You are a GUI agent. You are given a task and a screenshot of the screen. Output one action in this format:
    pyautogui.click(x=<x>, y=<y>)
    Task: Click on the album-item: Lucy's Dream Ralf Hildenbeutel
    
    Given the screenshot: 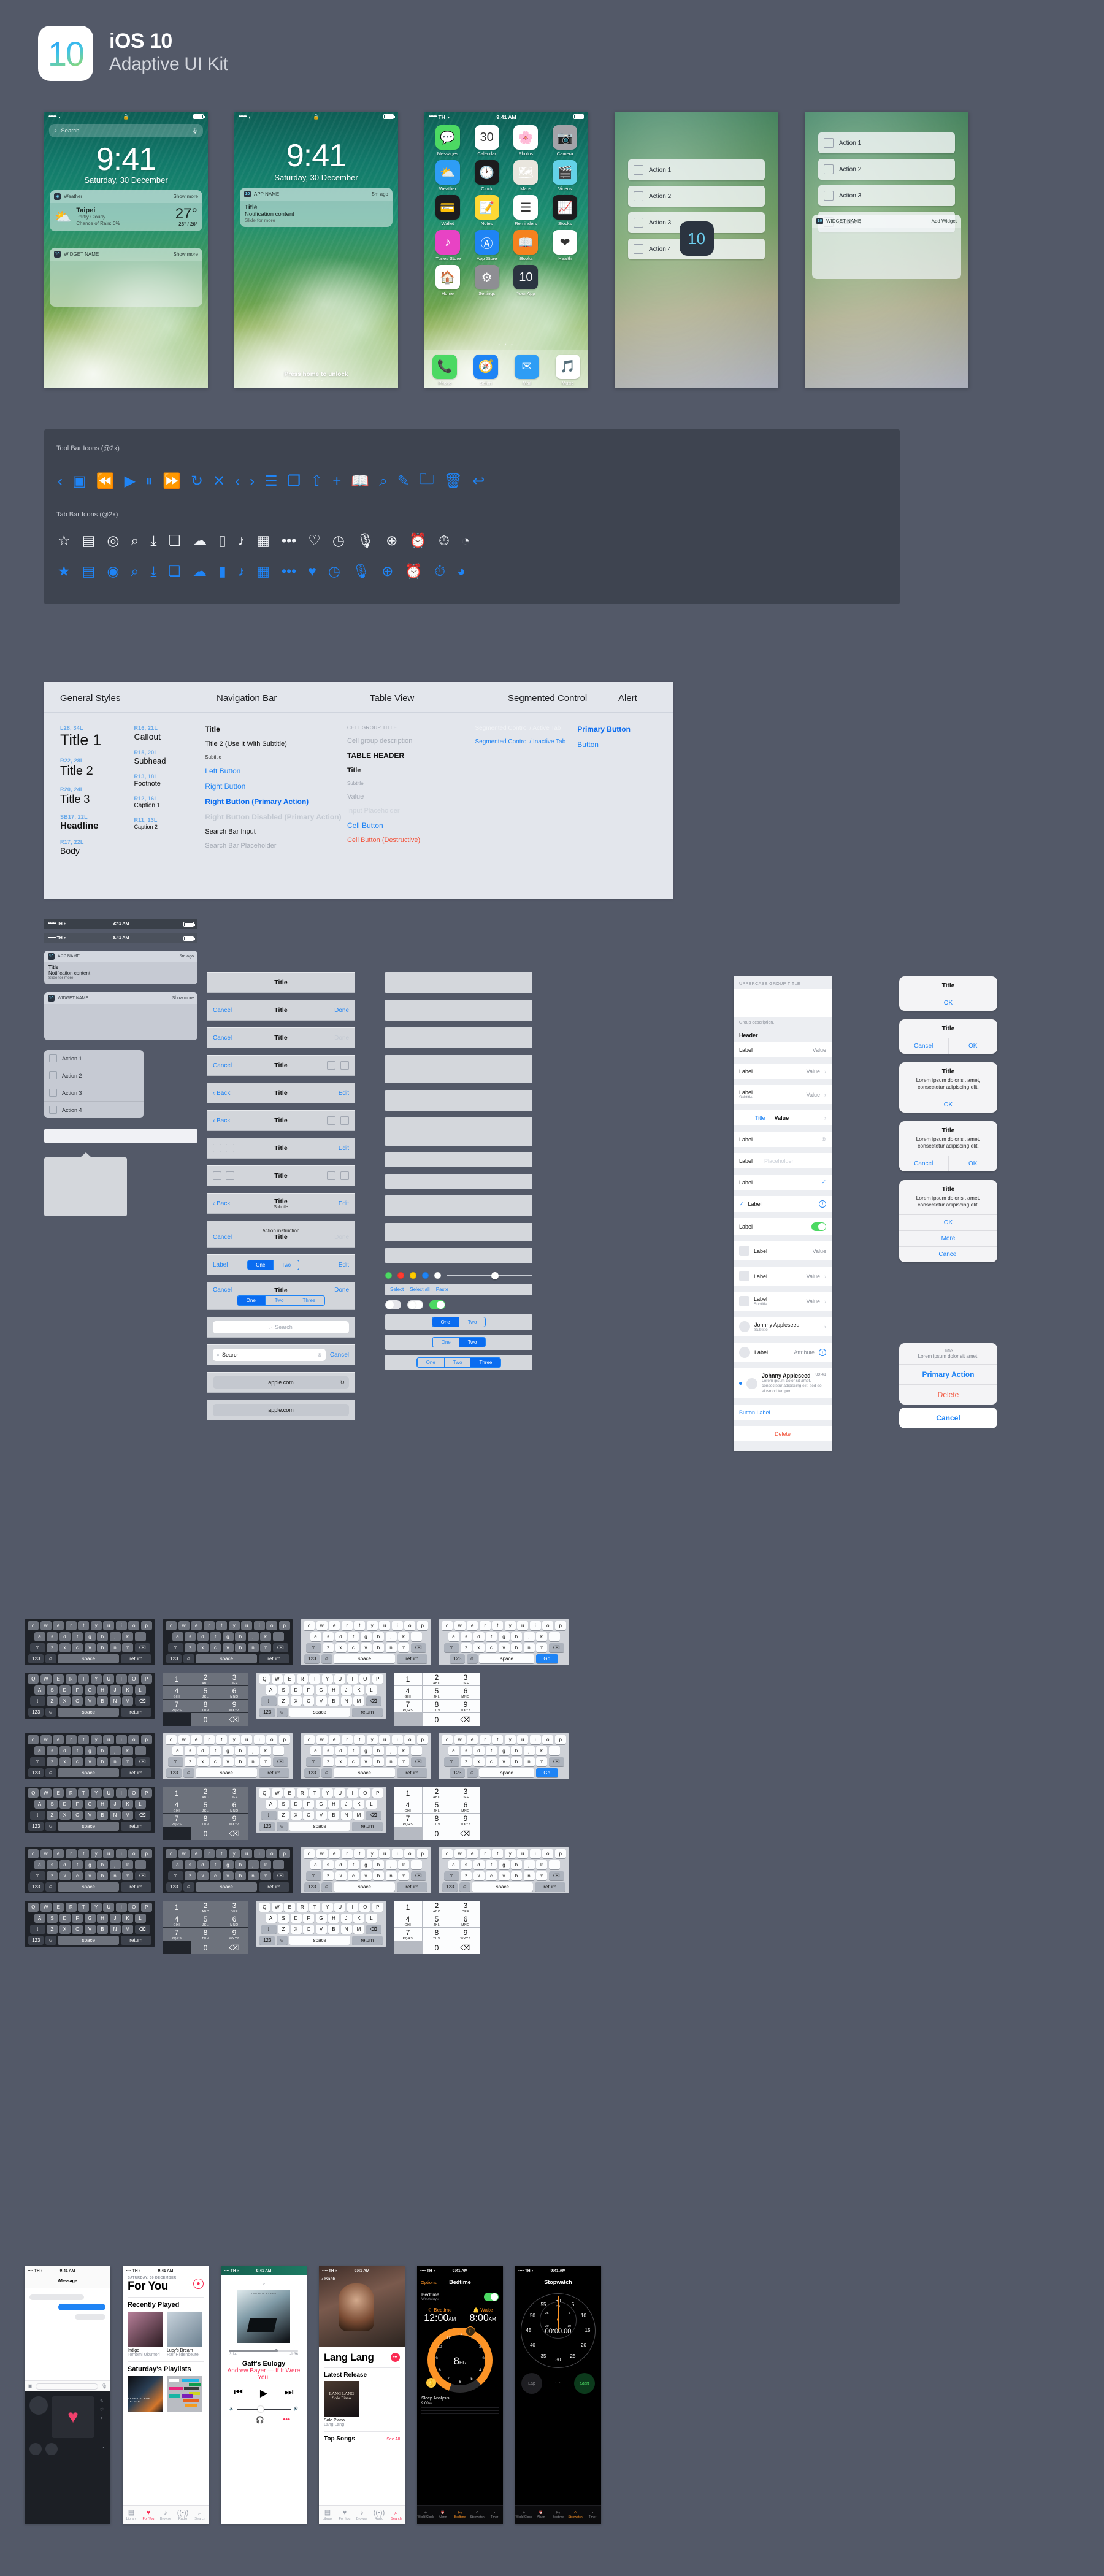 What is the action you would take?
    pyautogui.click(x=184, y=2334)
    